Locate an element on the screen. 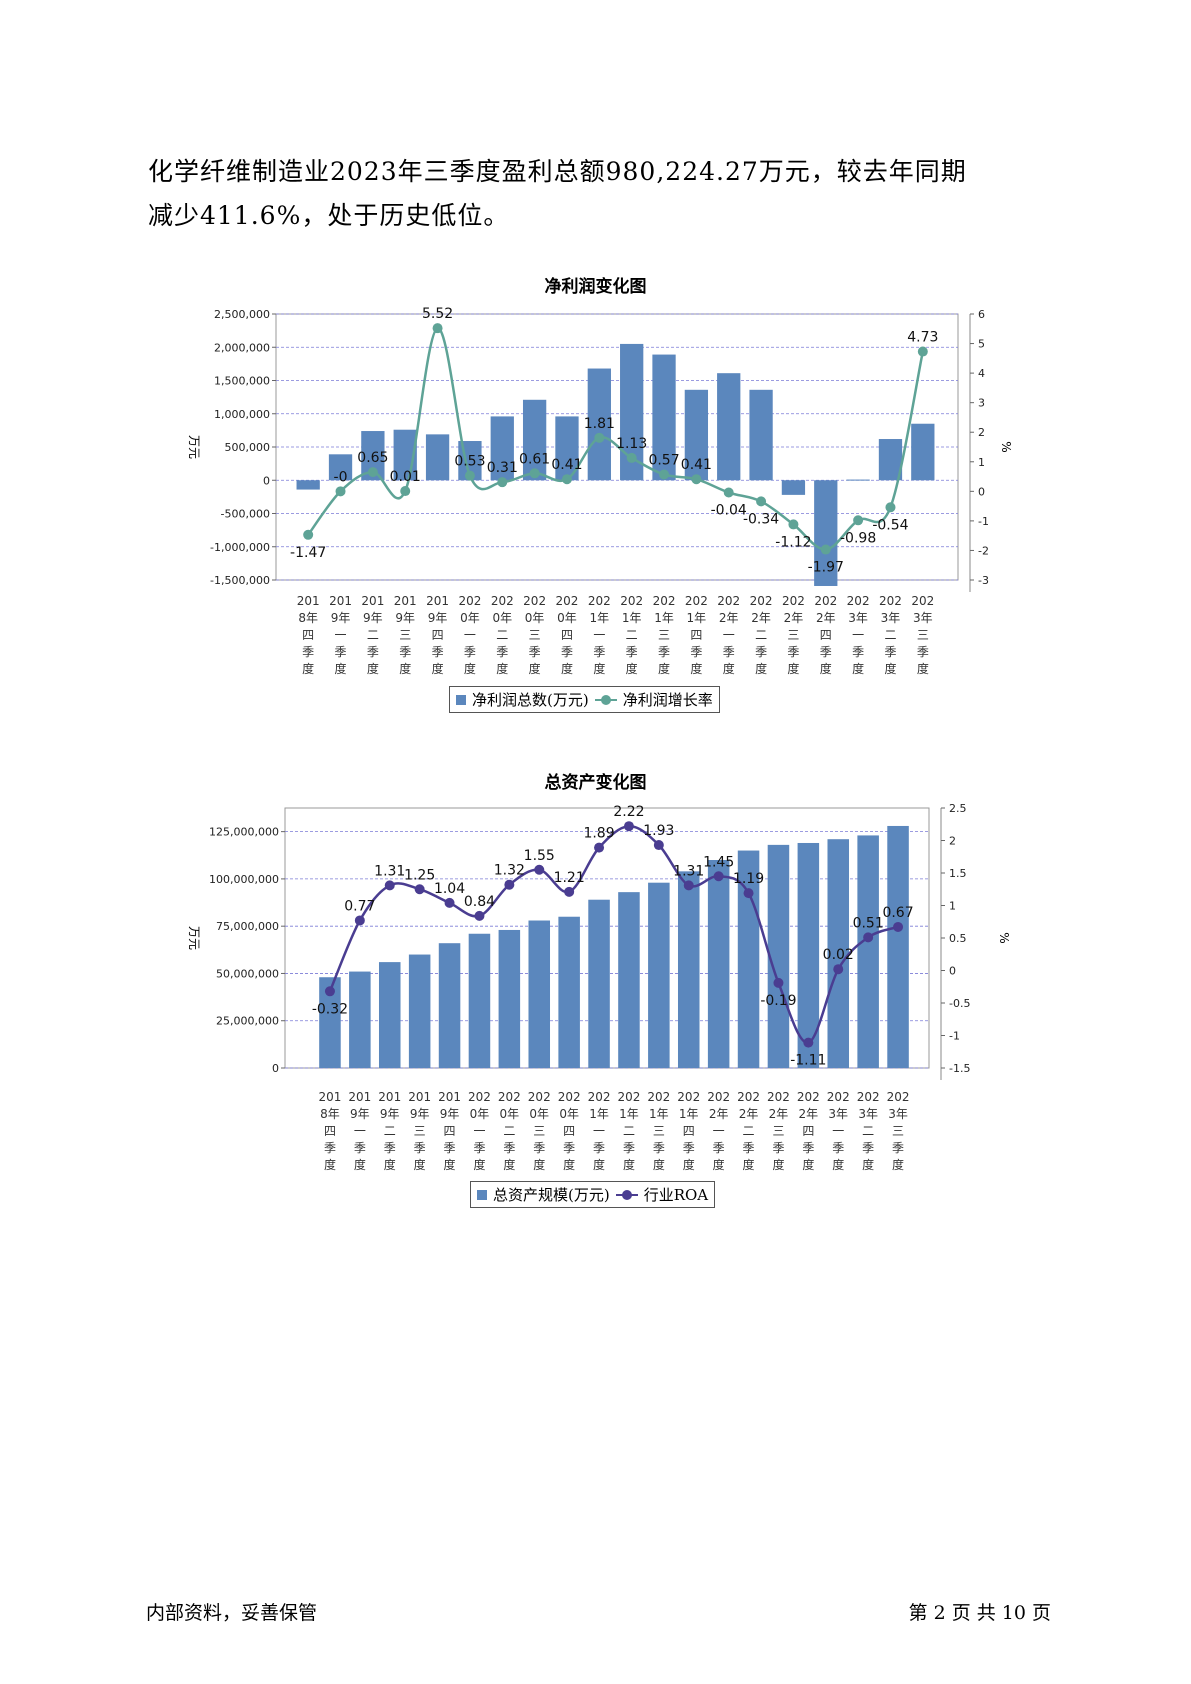 This screenshot has height=1684, width=1191. y2-tick-label: -1 is located at coordinates (983, 521).